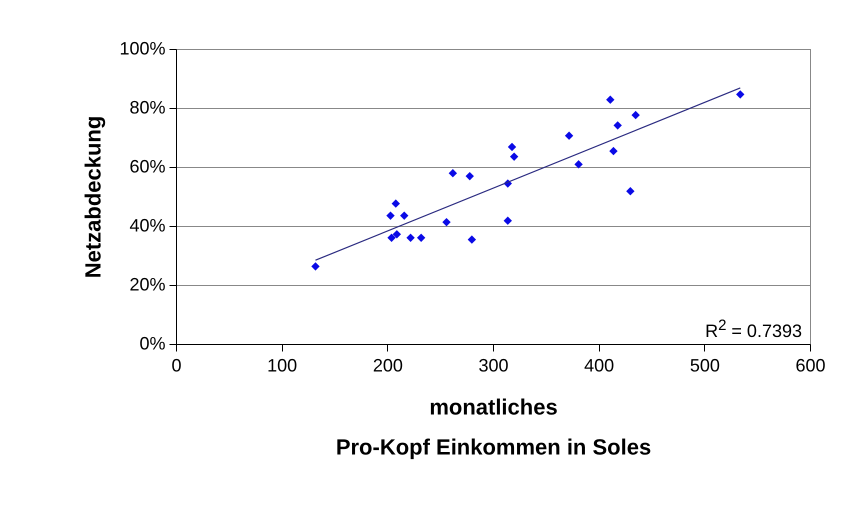  Describe the element at coordinates (93, 197) in the screenshot. I see `y-axis-title: Netzabdeckung` at that location.